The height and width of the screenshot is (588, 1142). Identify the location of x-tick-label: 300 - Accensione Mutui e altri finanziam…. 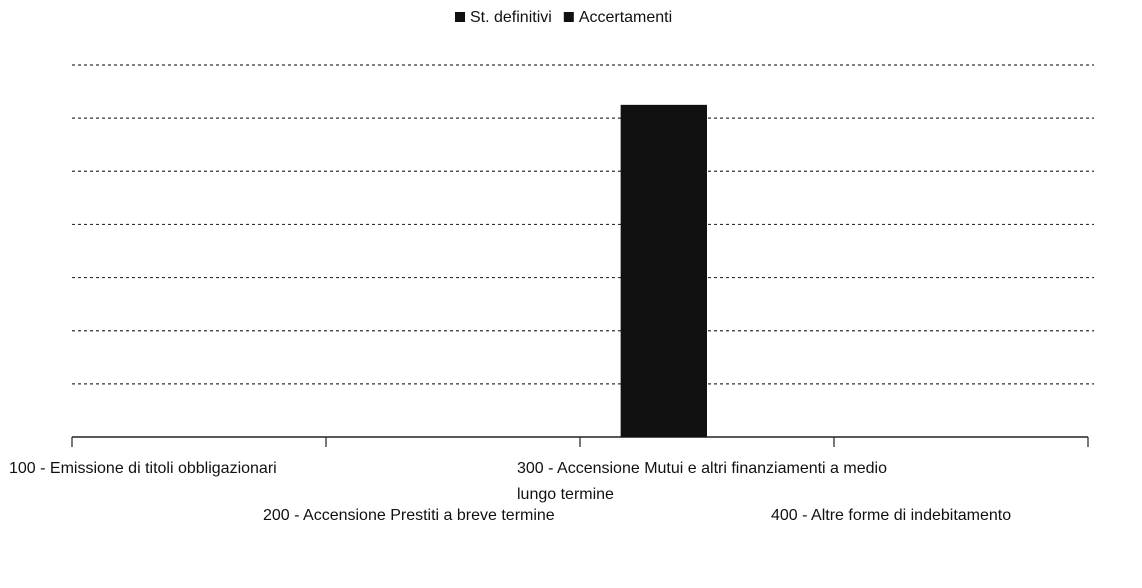
(702, 481).